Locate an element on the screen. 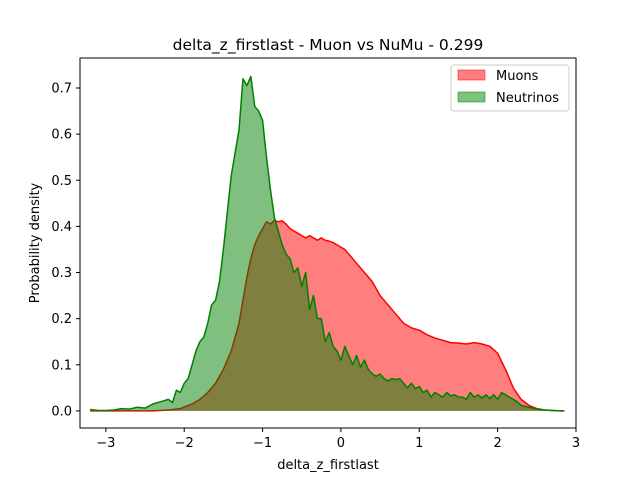  y-tick-label: 0.4 is located at coordinates (61, 227).